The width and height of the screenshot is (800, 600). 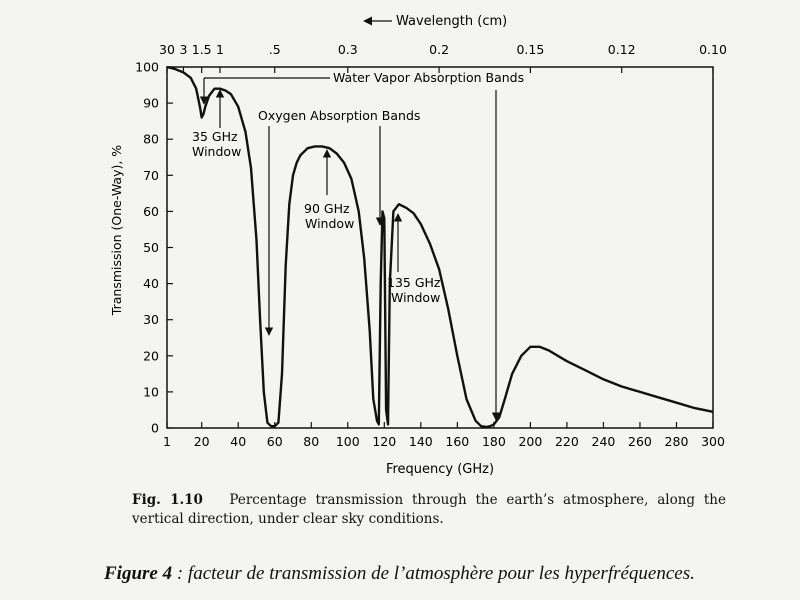 I want to click on figure-4-label: Figure 4, so click(x=138, y=573).